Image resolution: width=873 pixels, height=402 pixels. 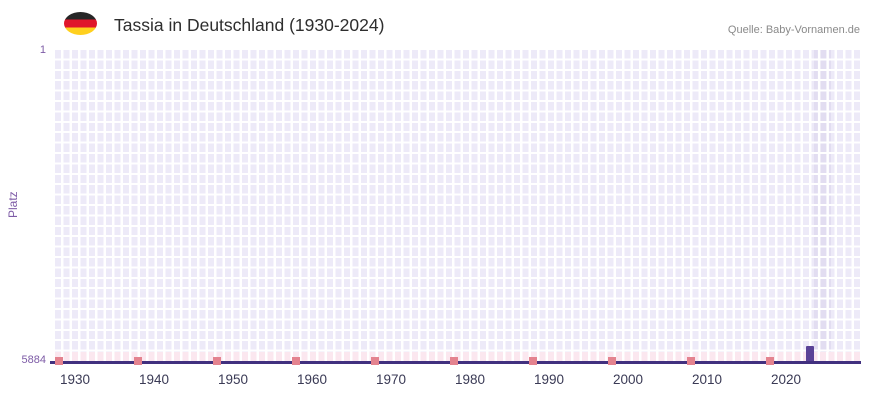 I want to click on x-axis-label: 1950, so click(x=233, y=379).